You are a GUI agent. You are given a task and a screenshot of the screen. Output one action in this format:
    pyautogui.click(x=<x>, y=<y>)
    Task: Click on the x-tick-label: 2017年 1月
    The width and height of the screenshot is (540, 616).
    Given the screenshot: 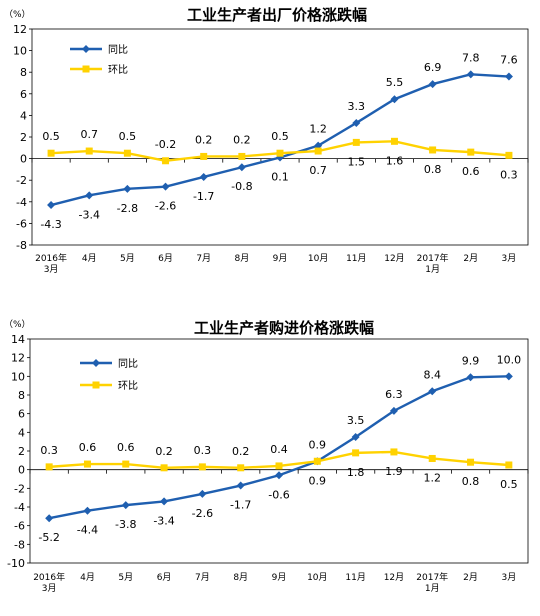 What is the action you would take?
    pyautogui.click(x=432, y=582)
    